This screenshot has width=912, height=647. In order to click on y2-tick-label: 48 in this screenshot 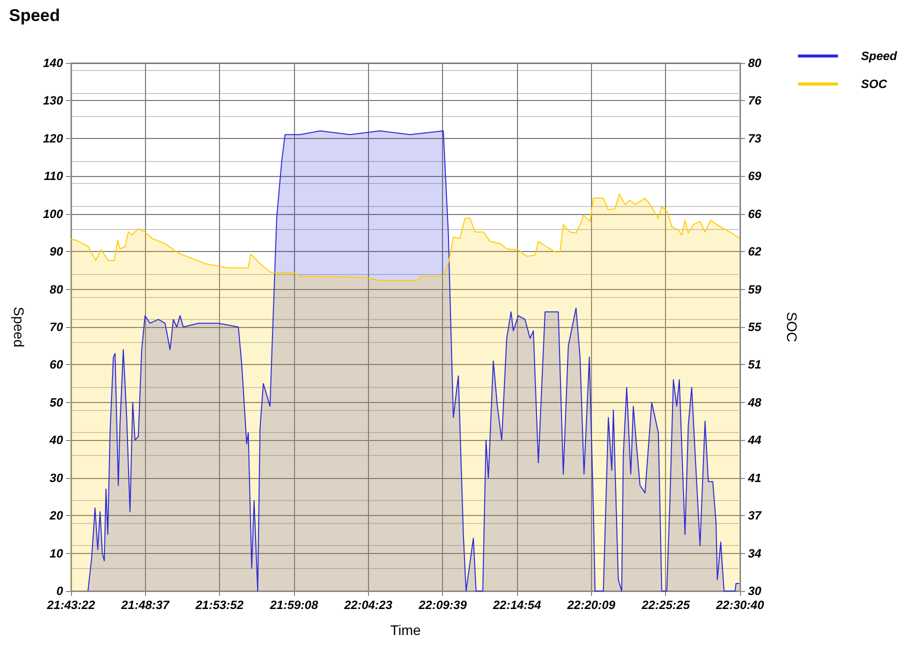, I will do `click(754, 402)`.